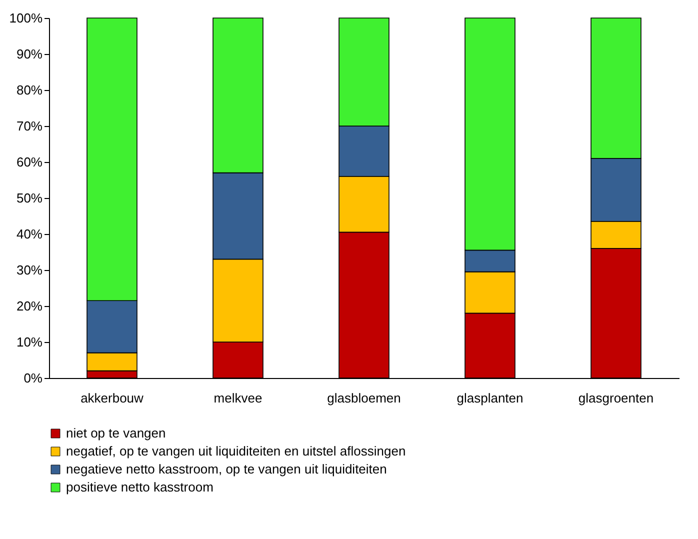 The width and height of the screenshot is (698, 539). What do you see at coordinates (26, 18) in the screenshot?
I see `y-tick-label: 100%` at bounding box center [26, 18].